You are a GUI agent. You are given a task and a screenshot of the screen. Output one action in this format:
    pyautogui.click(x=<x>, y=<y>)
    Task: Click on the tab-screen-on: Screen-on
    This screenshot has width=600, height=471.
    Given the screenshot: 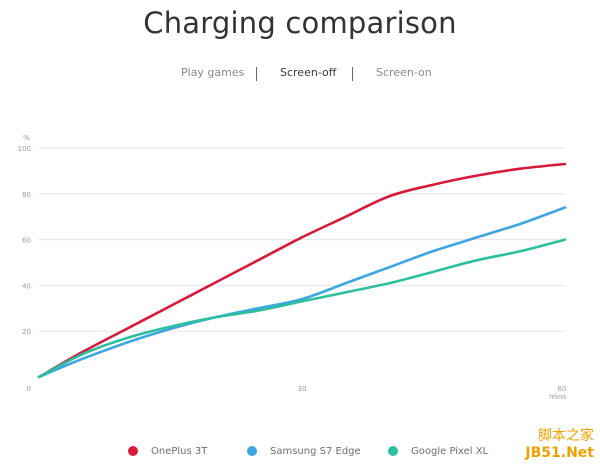 What is the action you would take?
    pyautogui.click(x=404, y=72)
    